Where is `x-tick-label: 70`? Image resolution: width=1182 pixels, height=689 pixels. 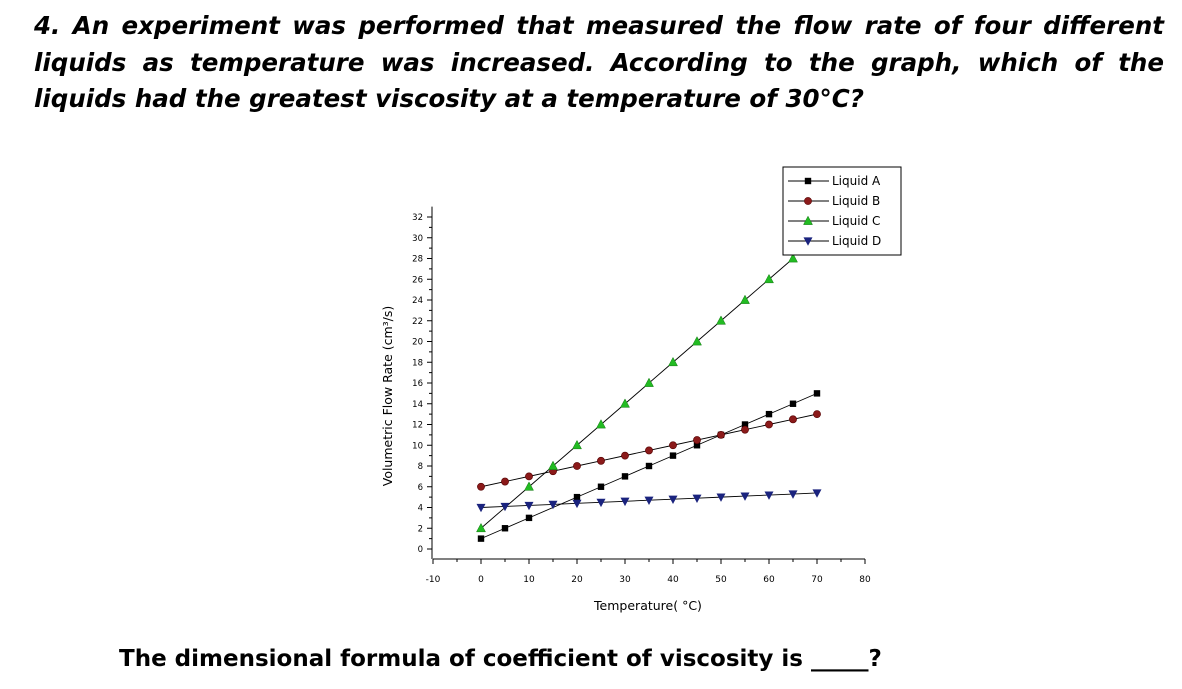
x-tick-label: 70 is located at coordinates (817, 580).